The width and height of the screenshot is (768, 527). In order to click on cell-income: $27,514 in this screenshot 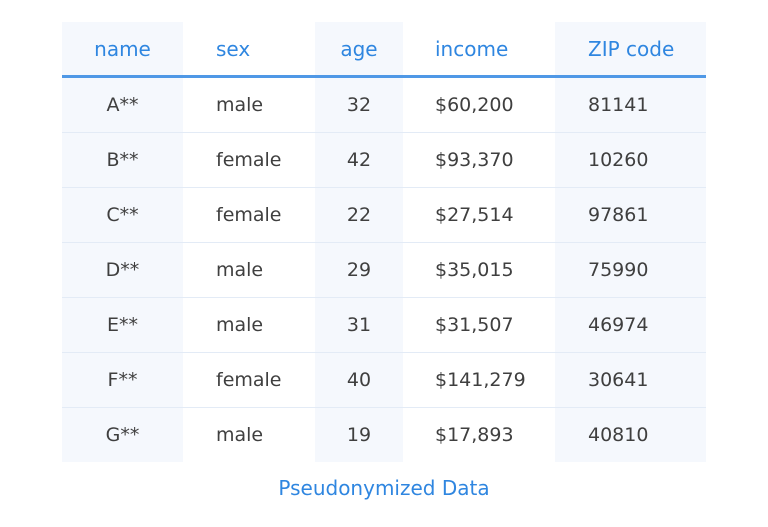, I will do `click(479, 215)`.